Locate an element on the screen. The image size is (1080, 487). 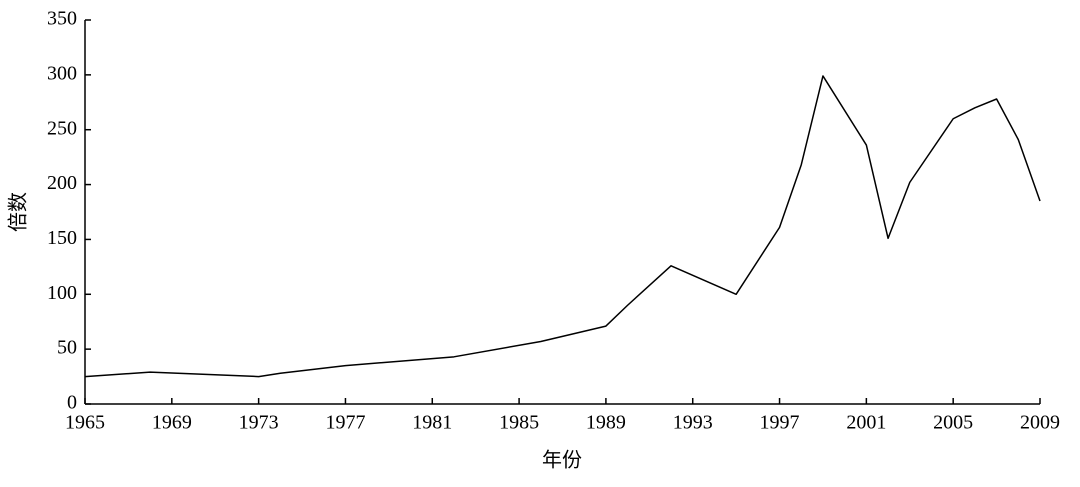
x-tick-label: 2009 is located at coordinates (1040, 423).